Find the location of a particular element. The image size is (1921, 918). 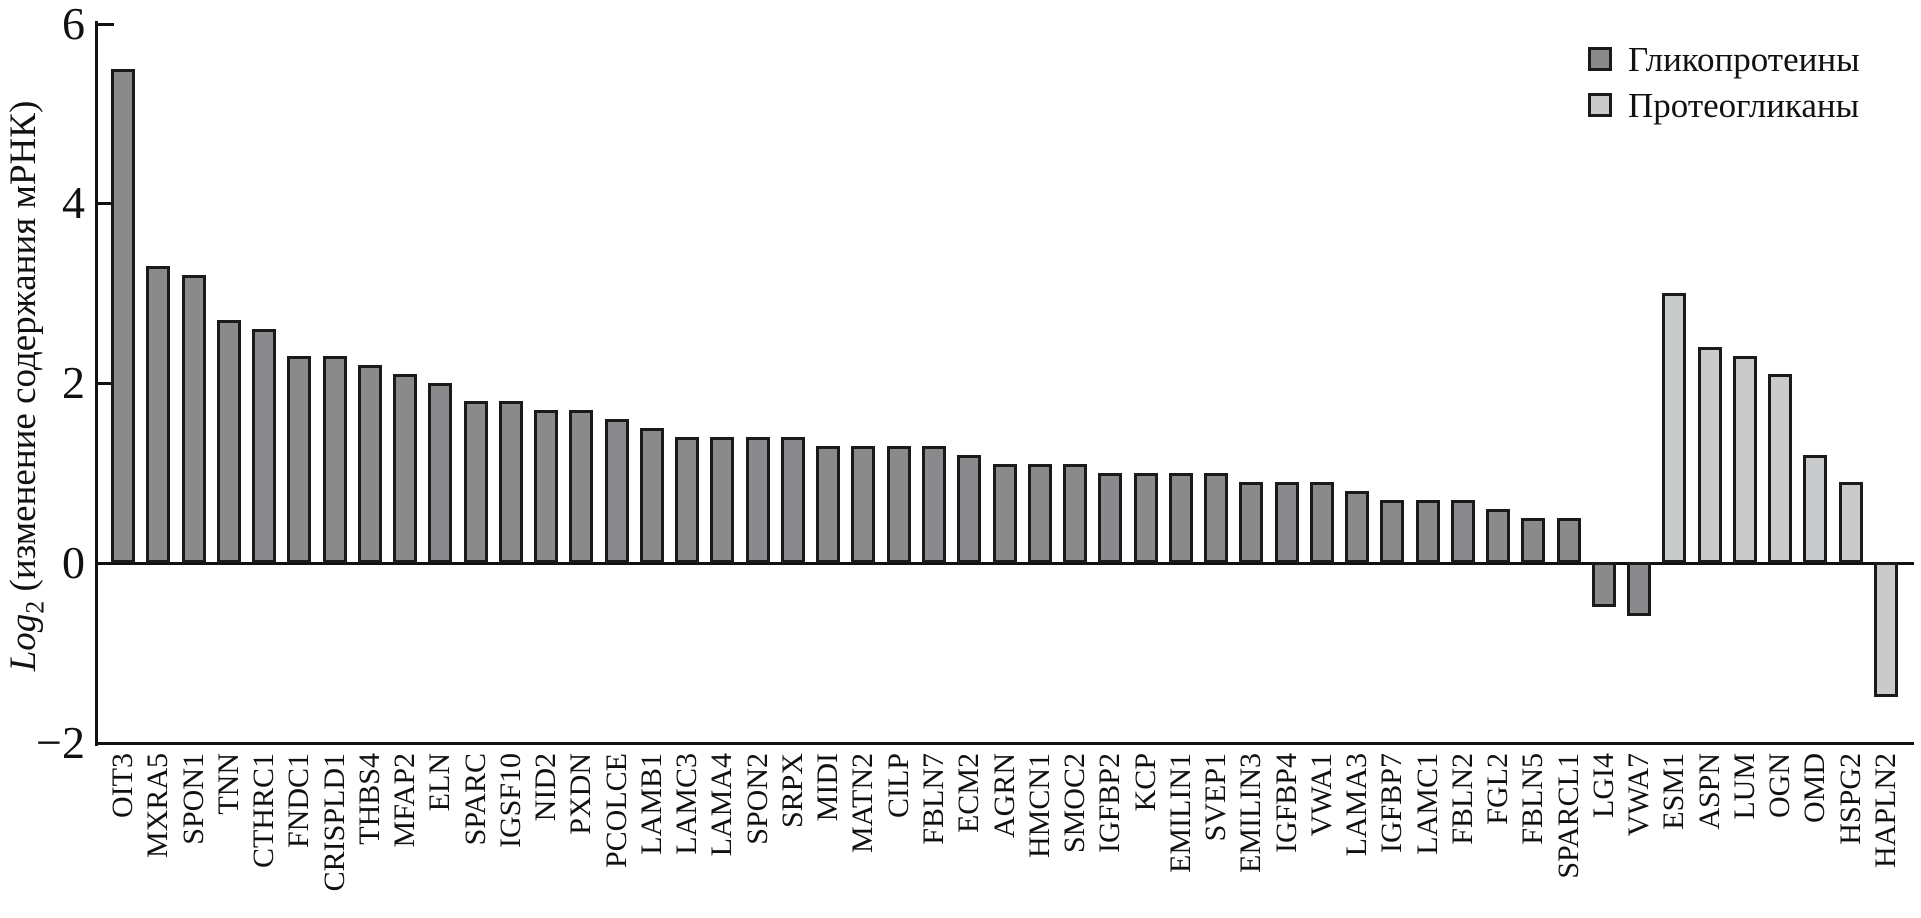

x-label-HMCN1: HMCN1 is located at coordinates (1039, 805).